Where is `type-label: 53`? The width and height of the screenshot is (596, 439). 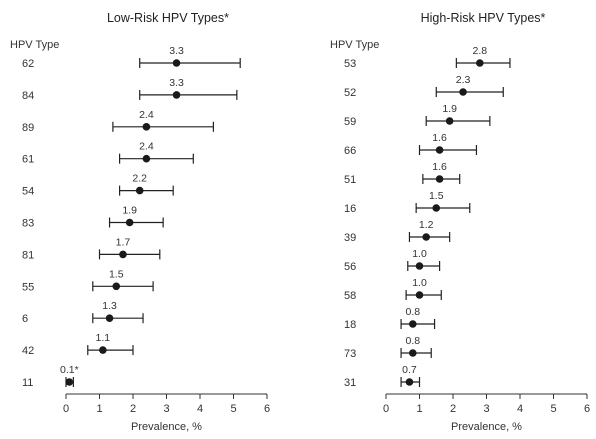
type-label: 53 is located at coordinates (350, 64).